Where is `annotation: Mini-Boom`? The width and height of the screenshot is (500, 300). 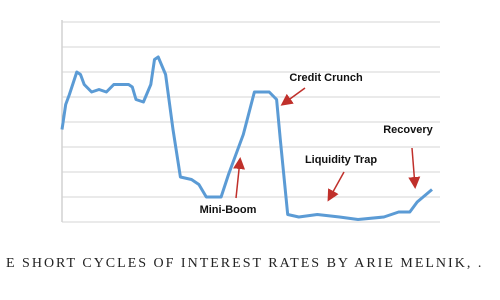 annotation: Mini-Boom is located at coordinates (228, 210).